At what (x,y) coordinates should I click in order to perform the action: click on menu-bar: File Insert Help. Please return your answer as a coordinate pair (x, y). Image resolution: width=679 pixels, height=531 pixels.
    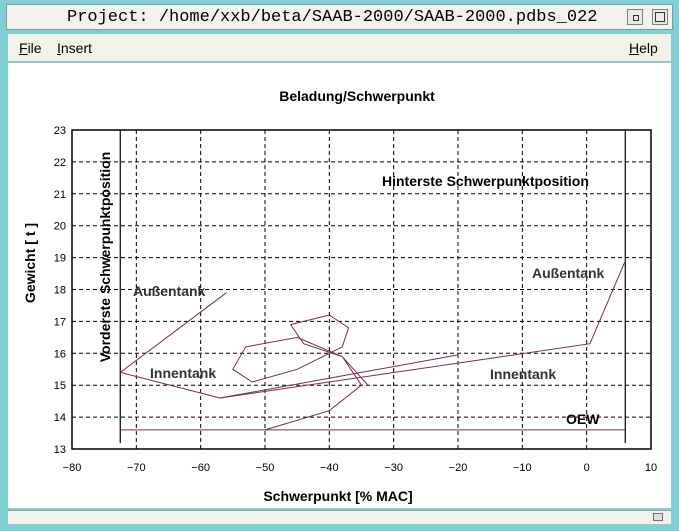
    Looking at the image, I should click on (339, 48).